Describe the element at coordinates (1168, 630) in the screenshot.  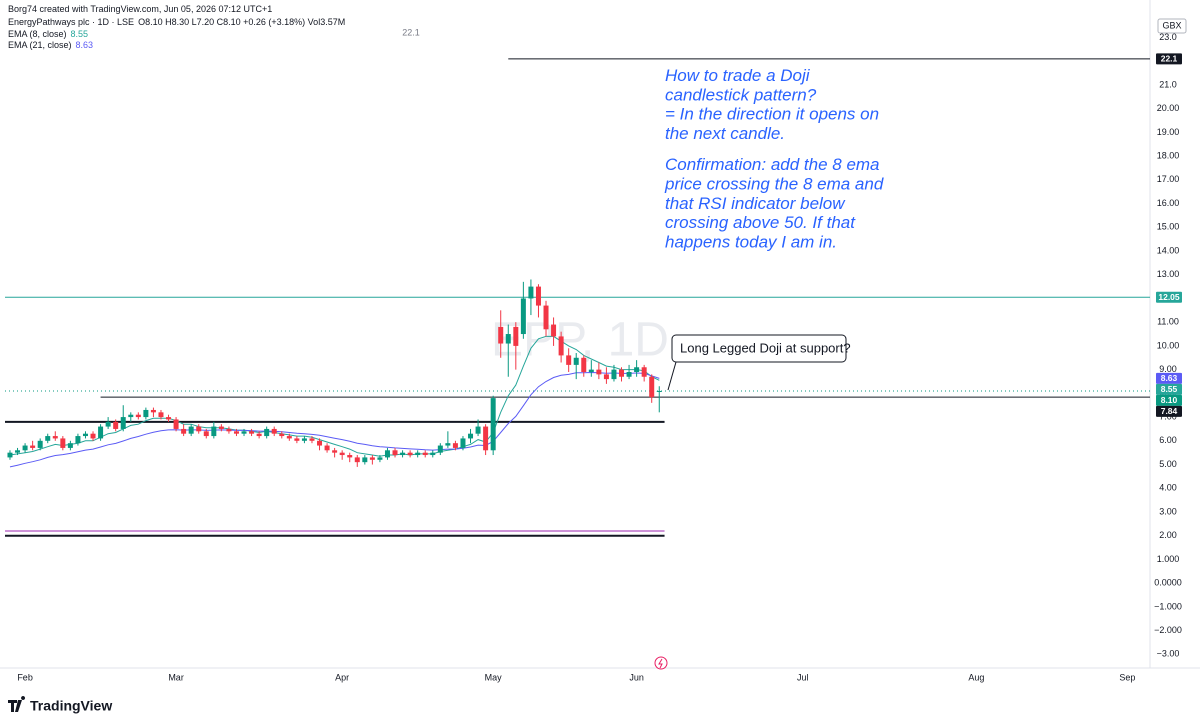
I see `y-tick-label: −2.000` at that location.